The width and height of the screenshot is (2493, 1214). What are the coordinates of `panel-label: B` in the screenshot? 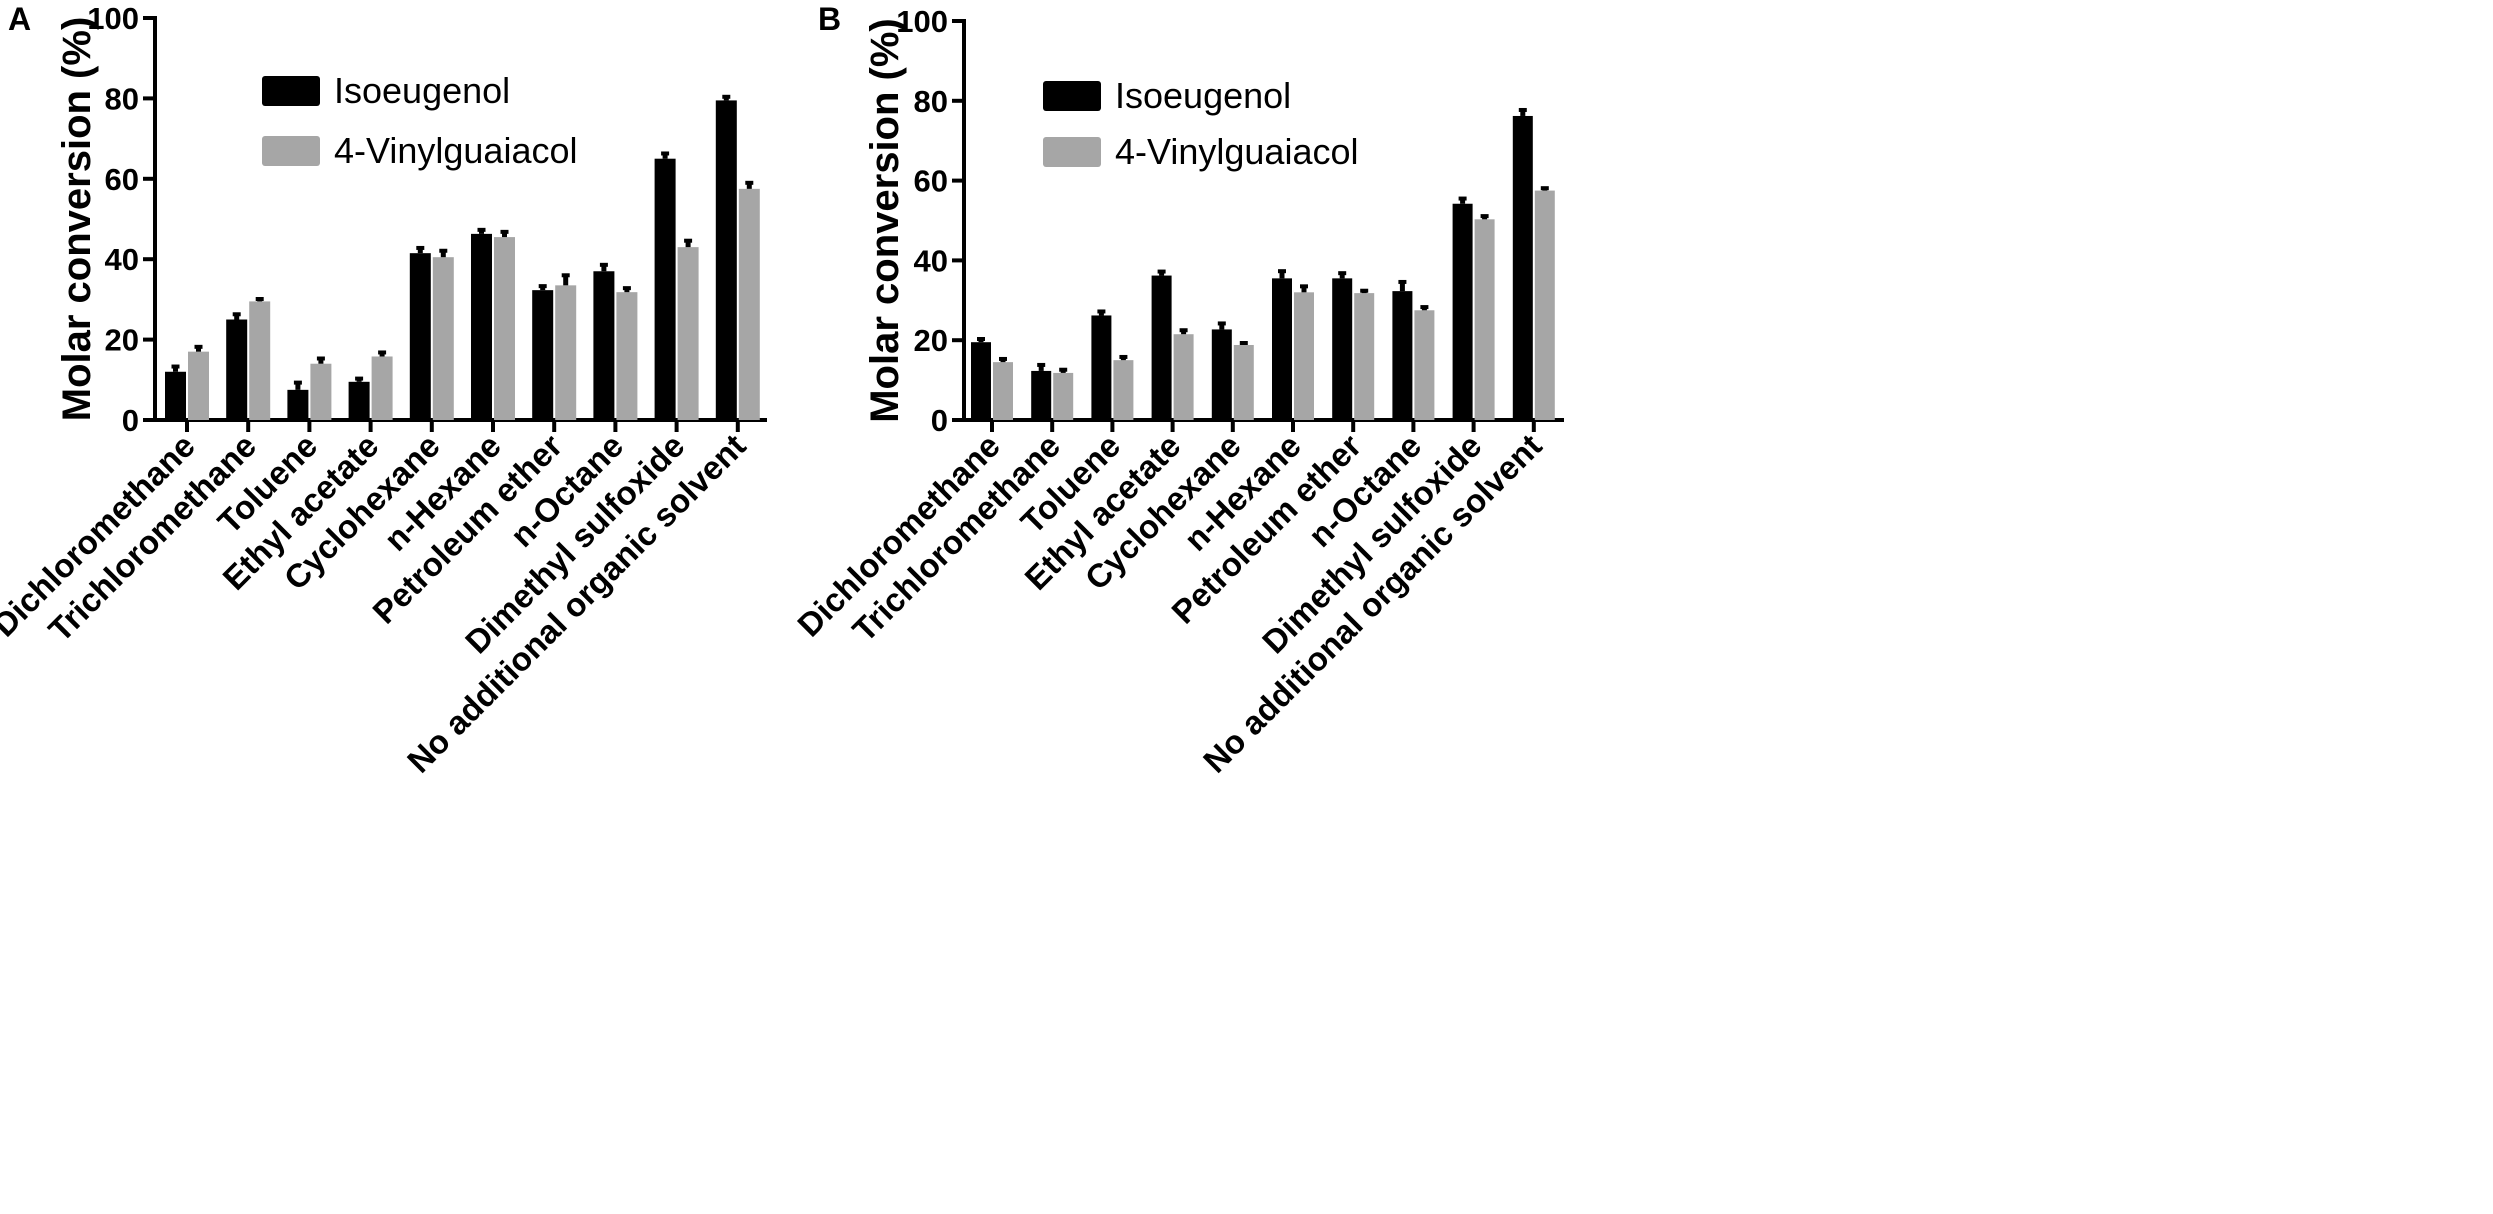 It's located at (829, 19).